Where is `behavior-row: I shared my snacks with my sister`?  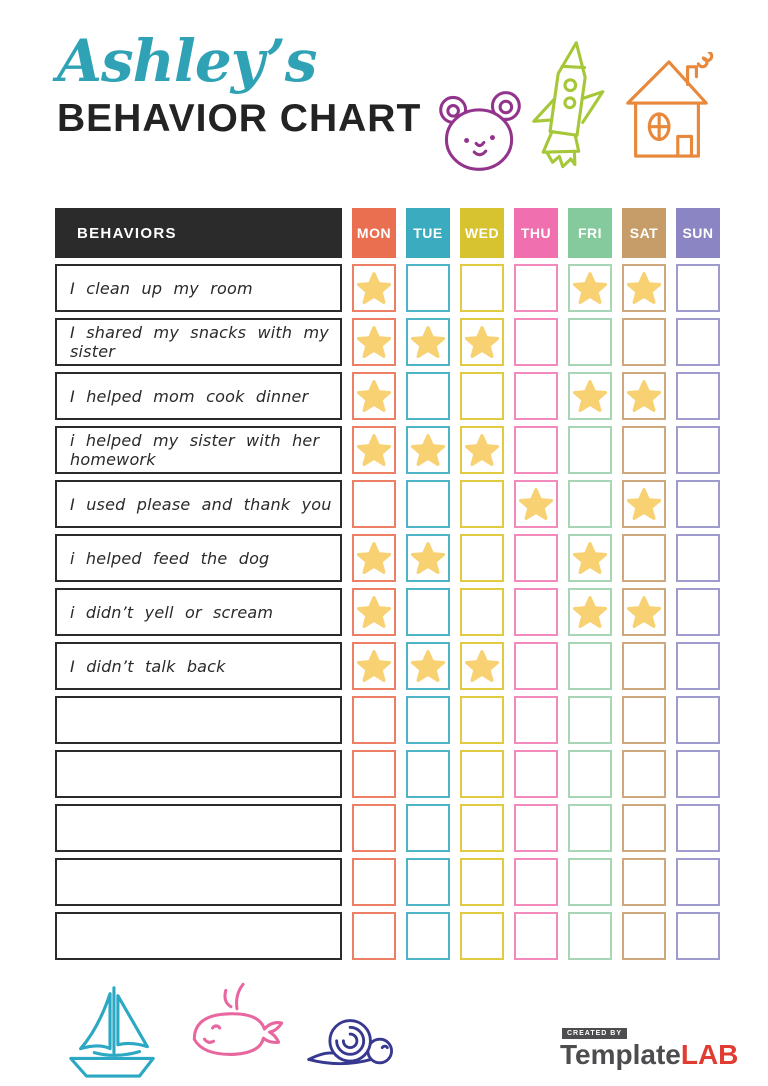 behavior-row: I shared my snacks with my sister is located at coordinates (388, 342).